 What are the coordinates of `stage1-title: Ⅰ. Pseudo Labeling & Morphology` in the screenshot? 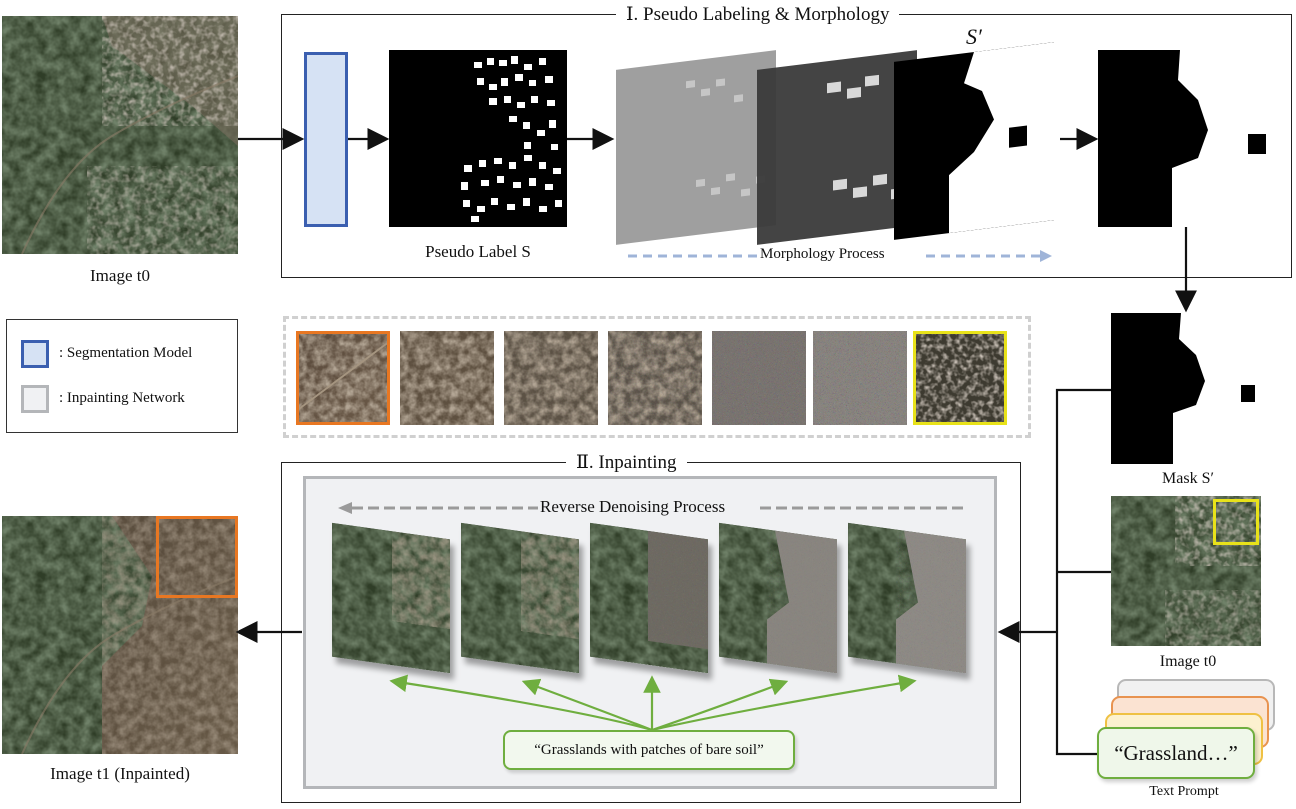 It's located at (758, 14).